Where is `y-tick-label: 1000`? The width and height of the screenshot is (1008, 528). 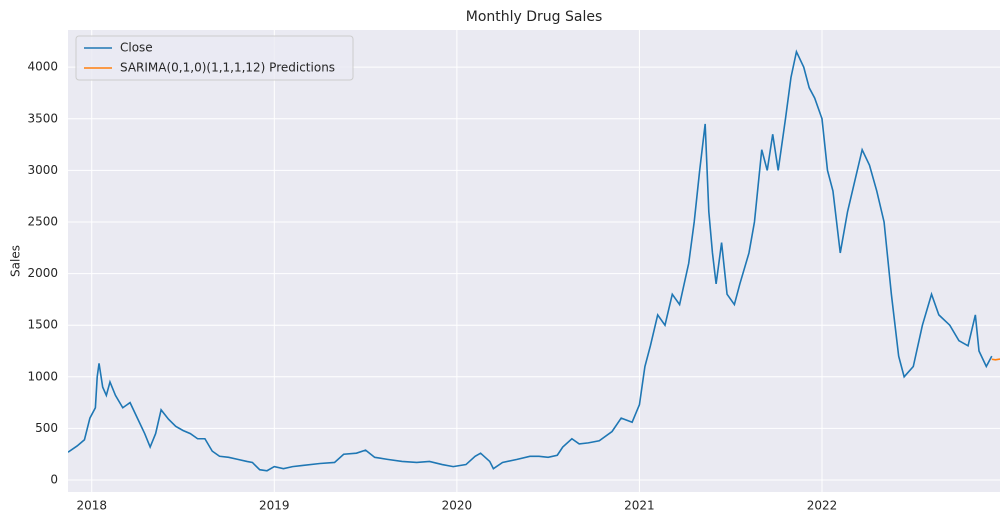 y-tick-label: 1000 is located at coordinates (42, 376).